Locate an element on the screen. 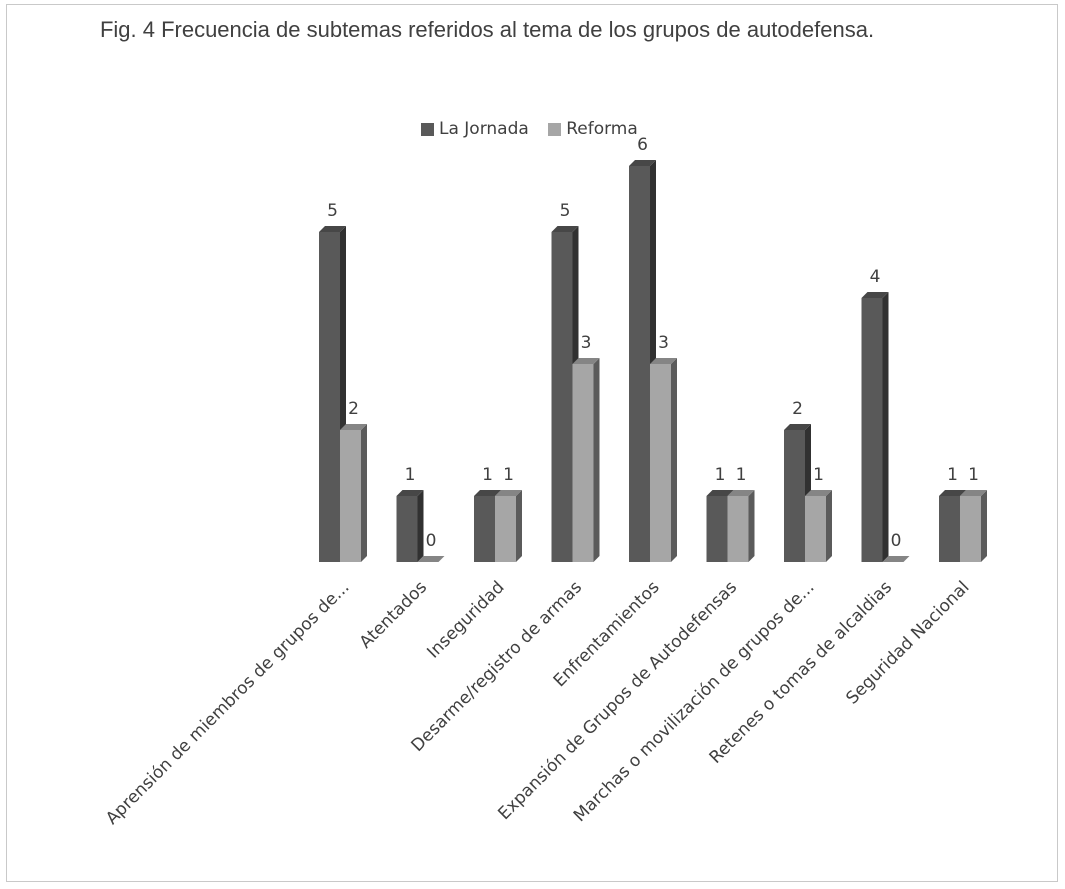 This screenshot has width=1065, height=889. legend-label-la-jornada: La Jornada is located at coordinates (484, 129).